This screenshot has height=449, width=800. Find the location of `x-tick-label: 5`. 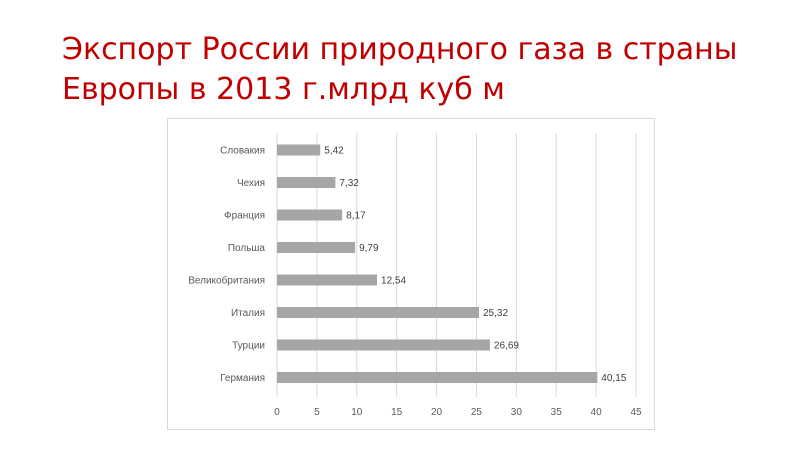

x-tick-label: 5 is located at coordinates (317, 412).